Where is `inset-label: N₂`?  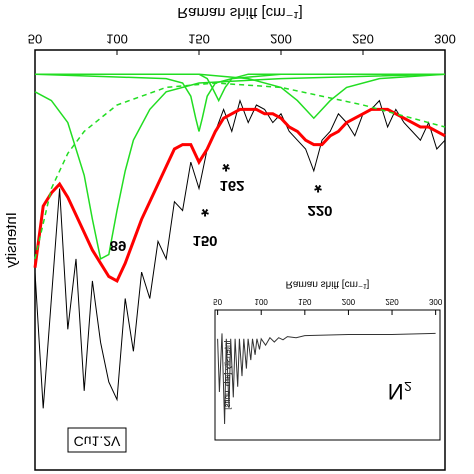 inset-label: N₂ is located at coordinates (400, 391).